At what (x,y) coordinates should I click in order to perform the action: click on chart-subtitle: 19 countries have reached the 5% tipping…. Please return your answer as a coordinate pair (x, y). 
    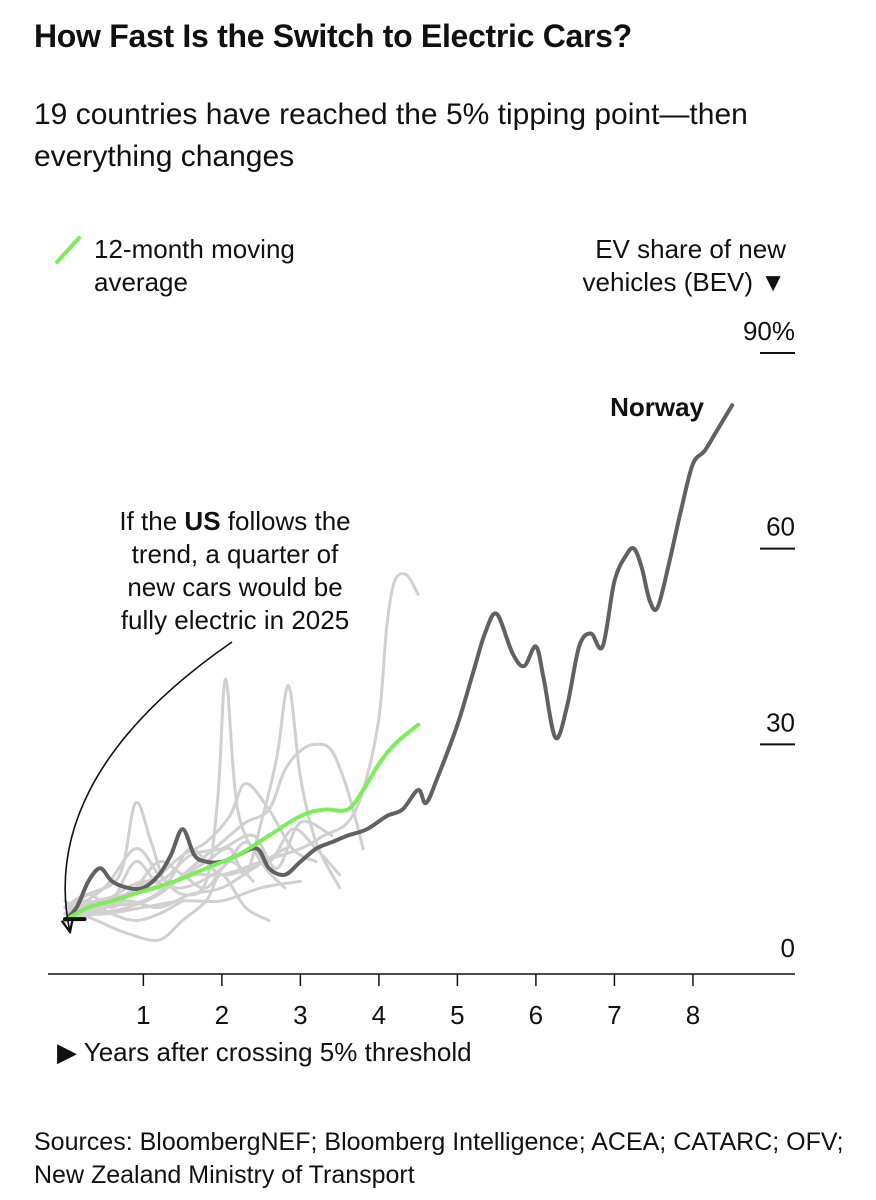
    Looking at the image, I should click on (391, 135).